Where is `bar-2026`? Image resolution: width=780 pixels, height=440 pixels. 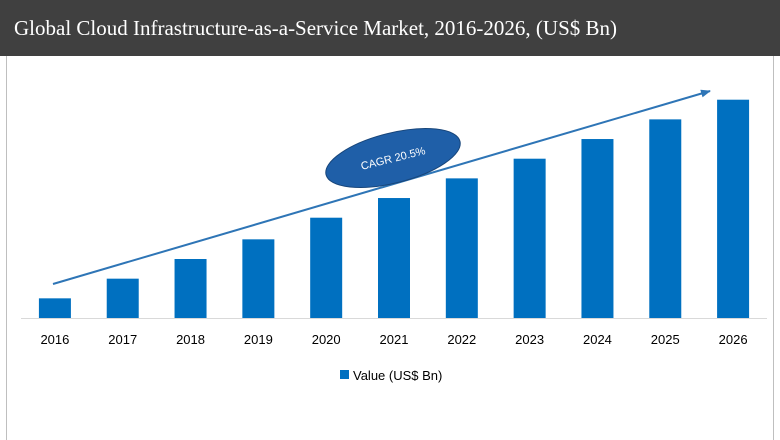 bar-2026 is located at coordinates (733, 208).